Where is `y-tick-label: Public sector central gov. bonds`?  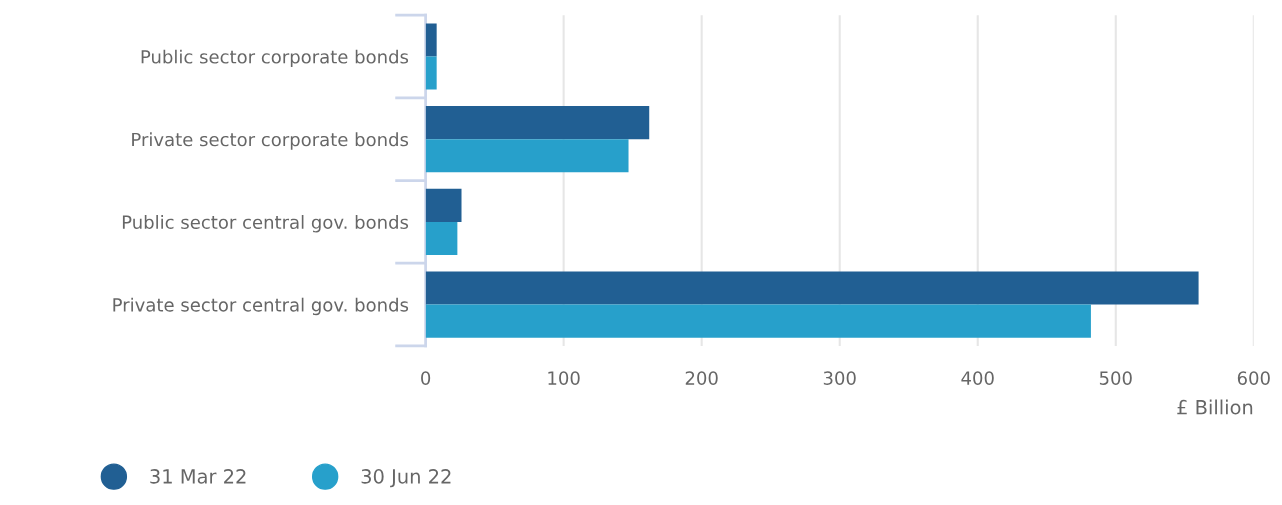 y-tick-label: Public sector central gov. bonds is located at coordinates (265, 224).